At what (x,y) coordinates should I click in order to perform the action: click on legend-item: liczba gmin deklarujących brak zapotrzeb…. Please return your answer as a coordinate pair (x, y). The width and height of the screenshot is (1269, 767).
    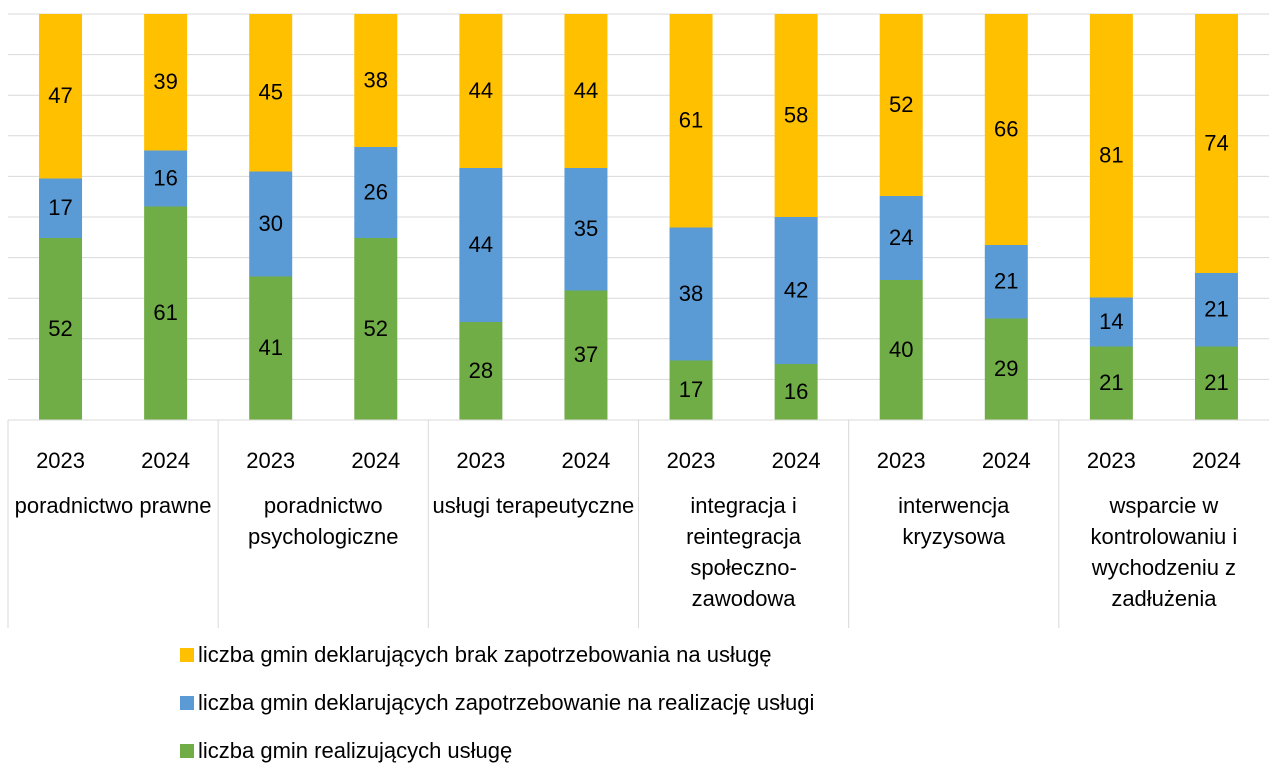
    Looking at the image, I should click on (476, 655).